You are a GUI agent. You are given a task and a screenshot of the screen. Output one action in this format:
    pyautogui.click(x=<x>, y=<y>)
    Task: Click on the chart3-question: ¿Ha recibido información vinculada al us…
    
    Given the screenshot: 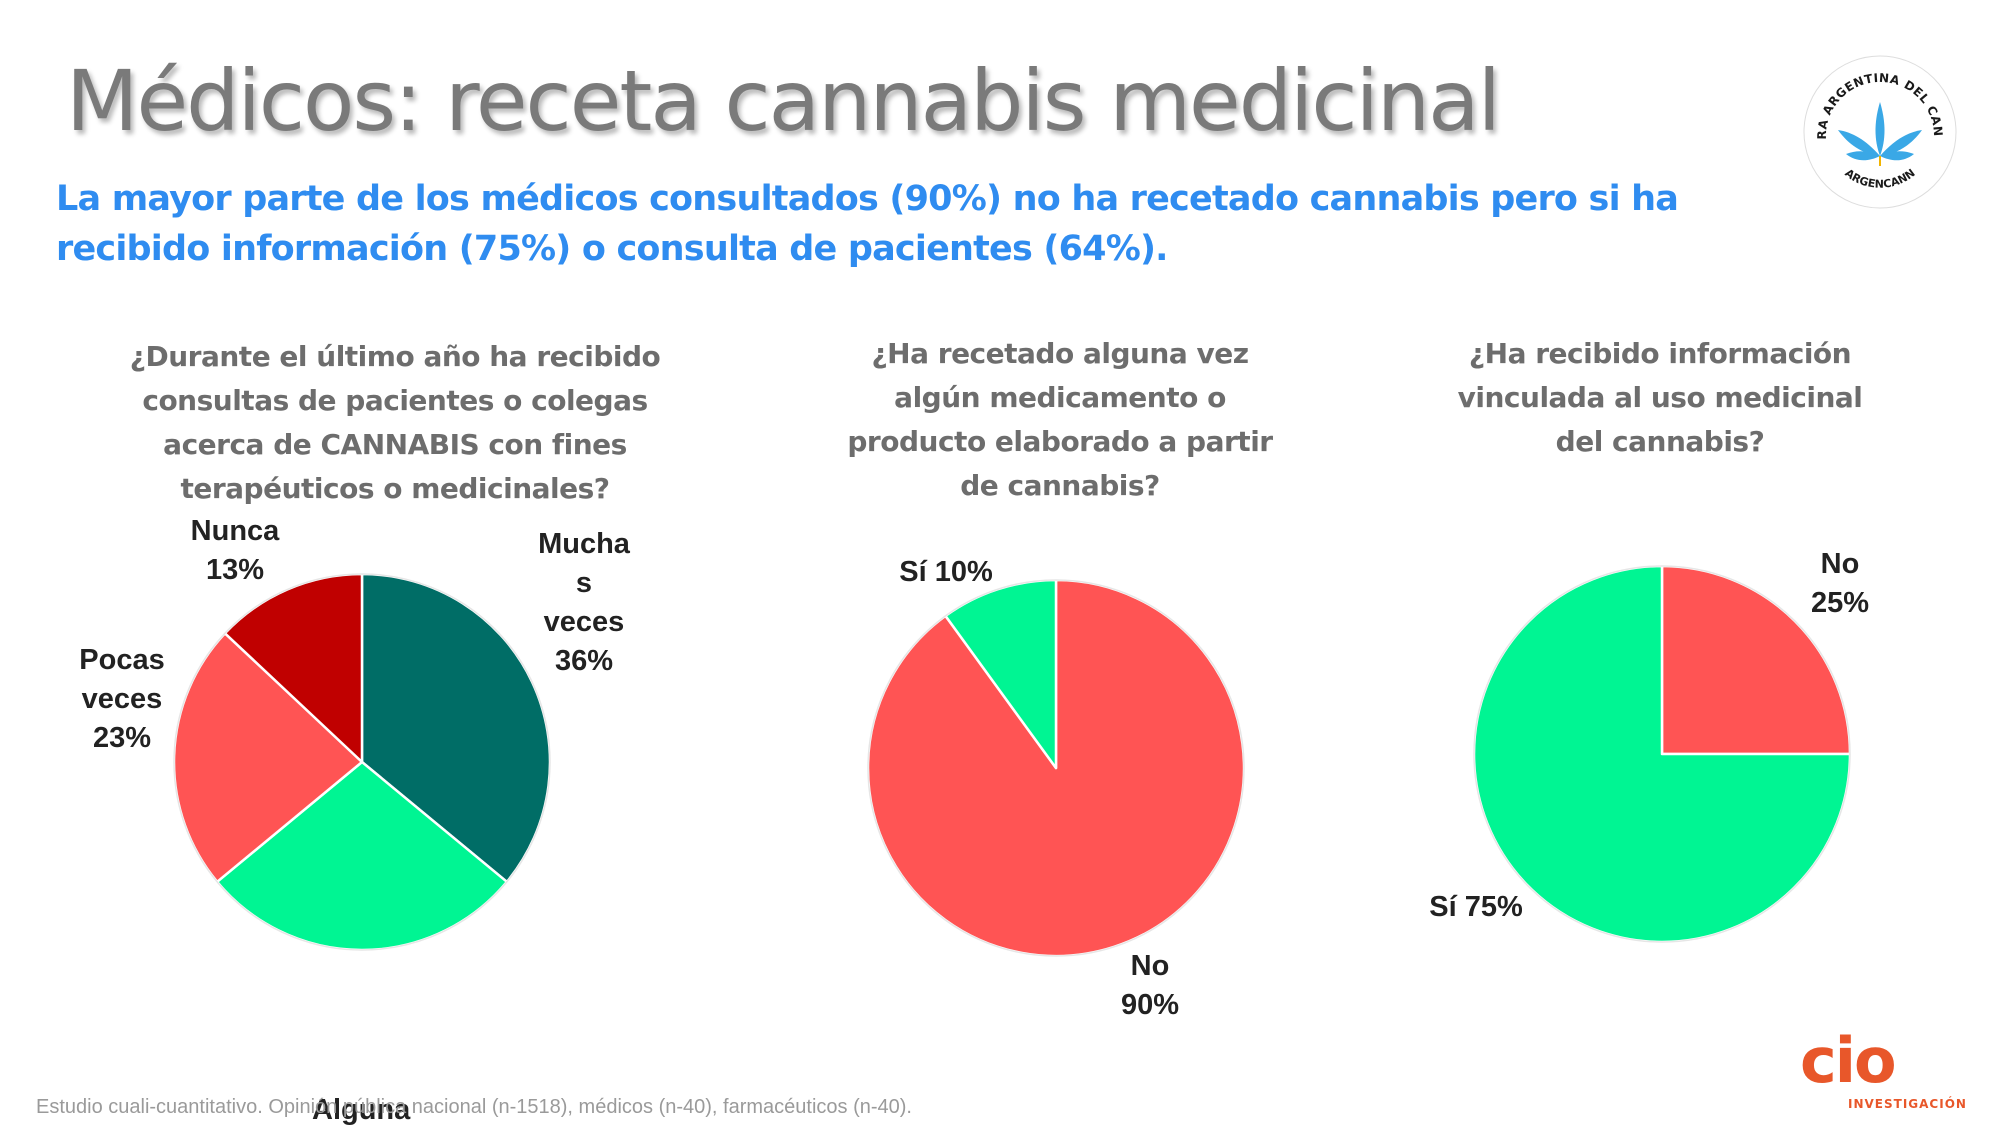 What is the action you would take?
    pyautogui.click(x=1660, y=397)
    